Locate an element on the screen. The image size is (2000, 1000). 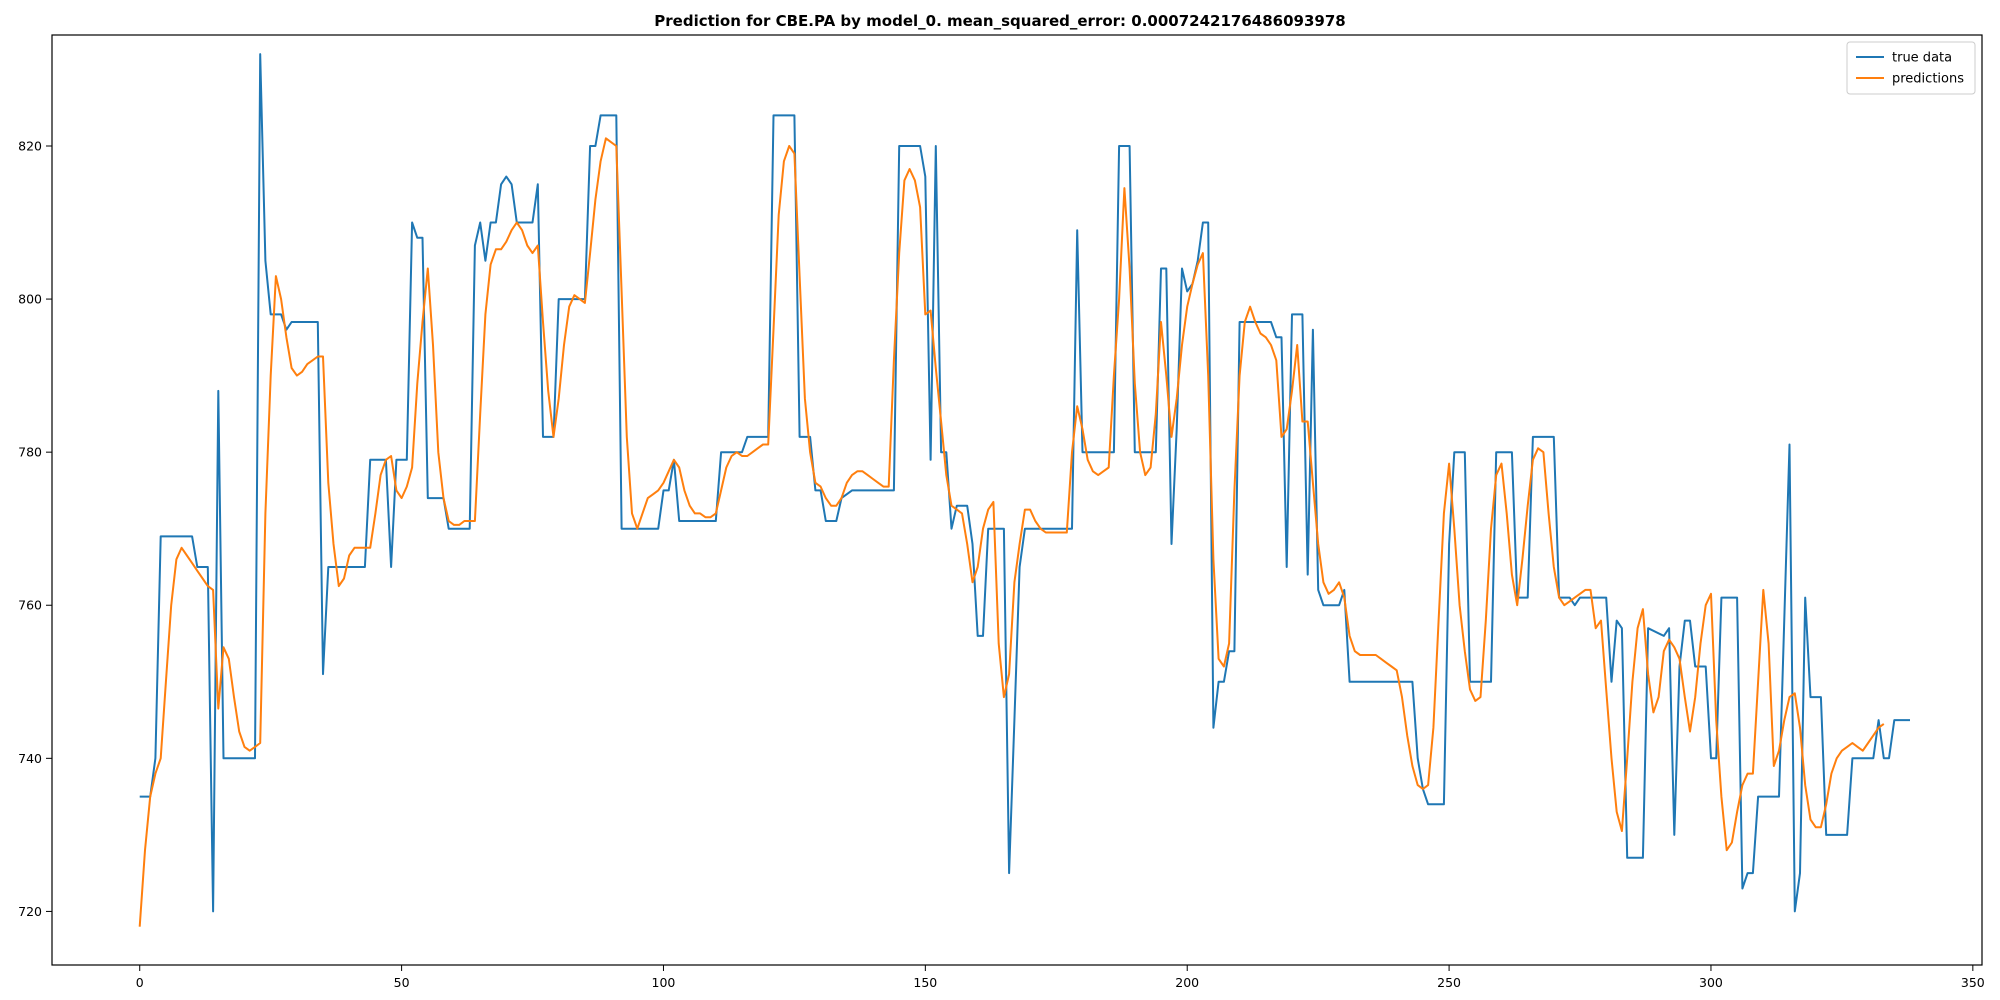
x-axis: 0 50 100 150 200 250 300 350 is located at coordinates (1060, 977).